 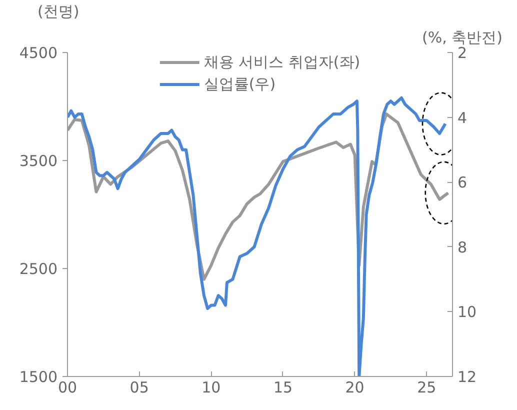 What do you see at coordinates (354, 387) in the screenshot?
I see `x-tick-label: 20` at bounding box center [354, 387].